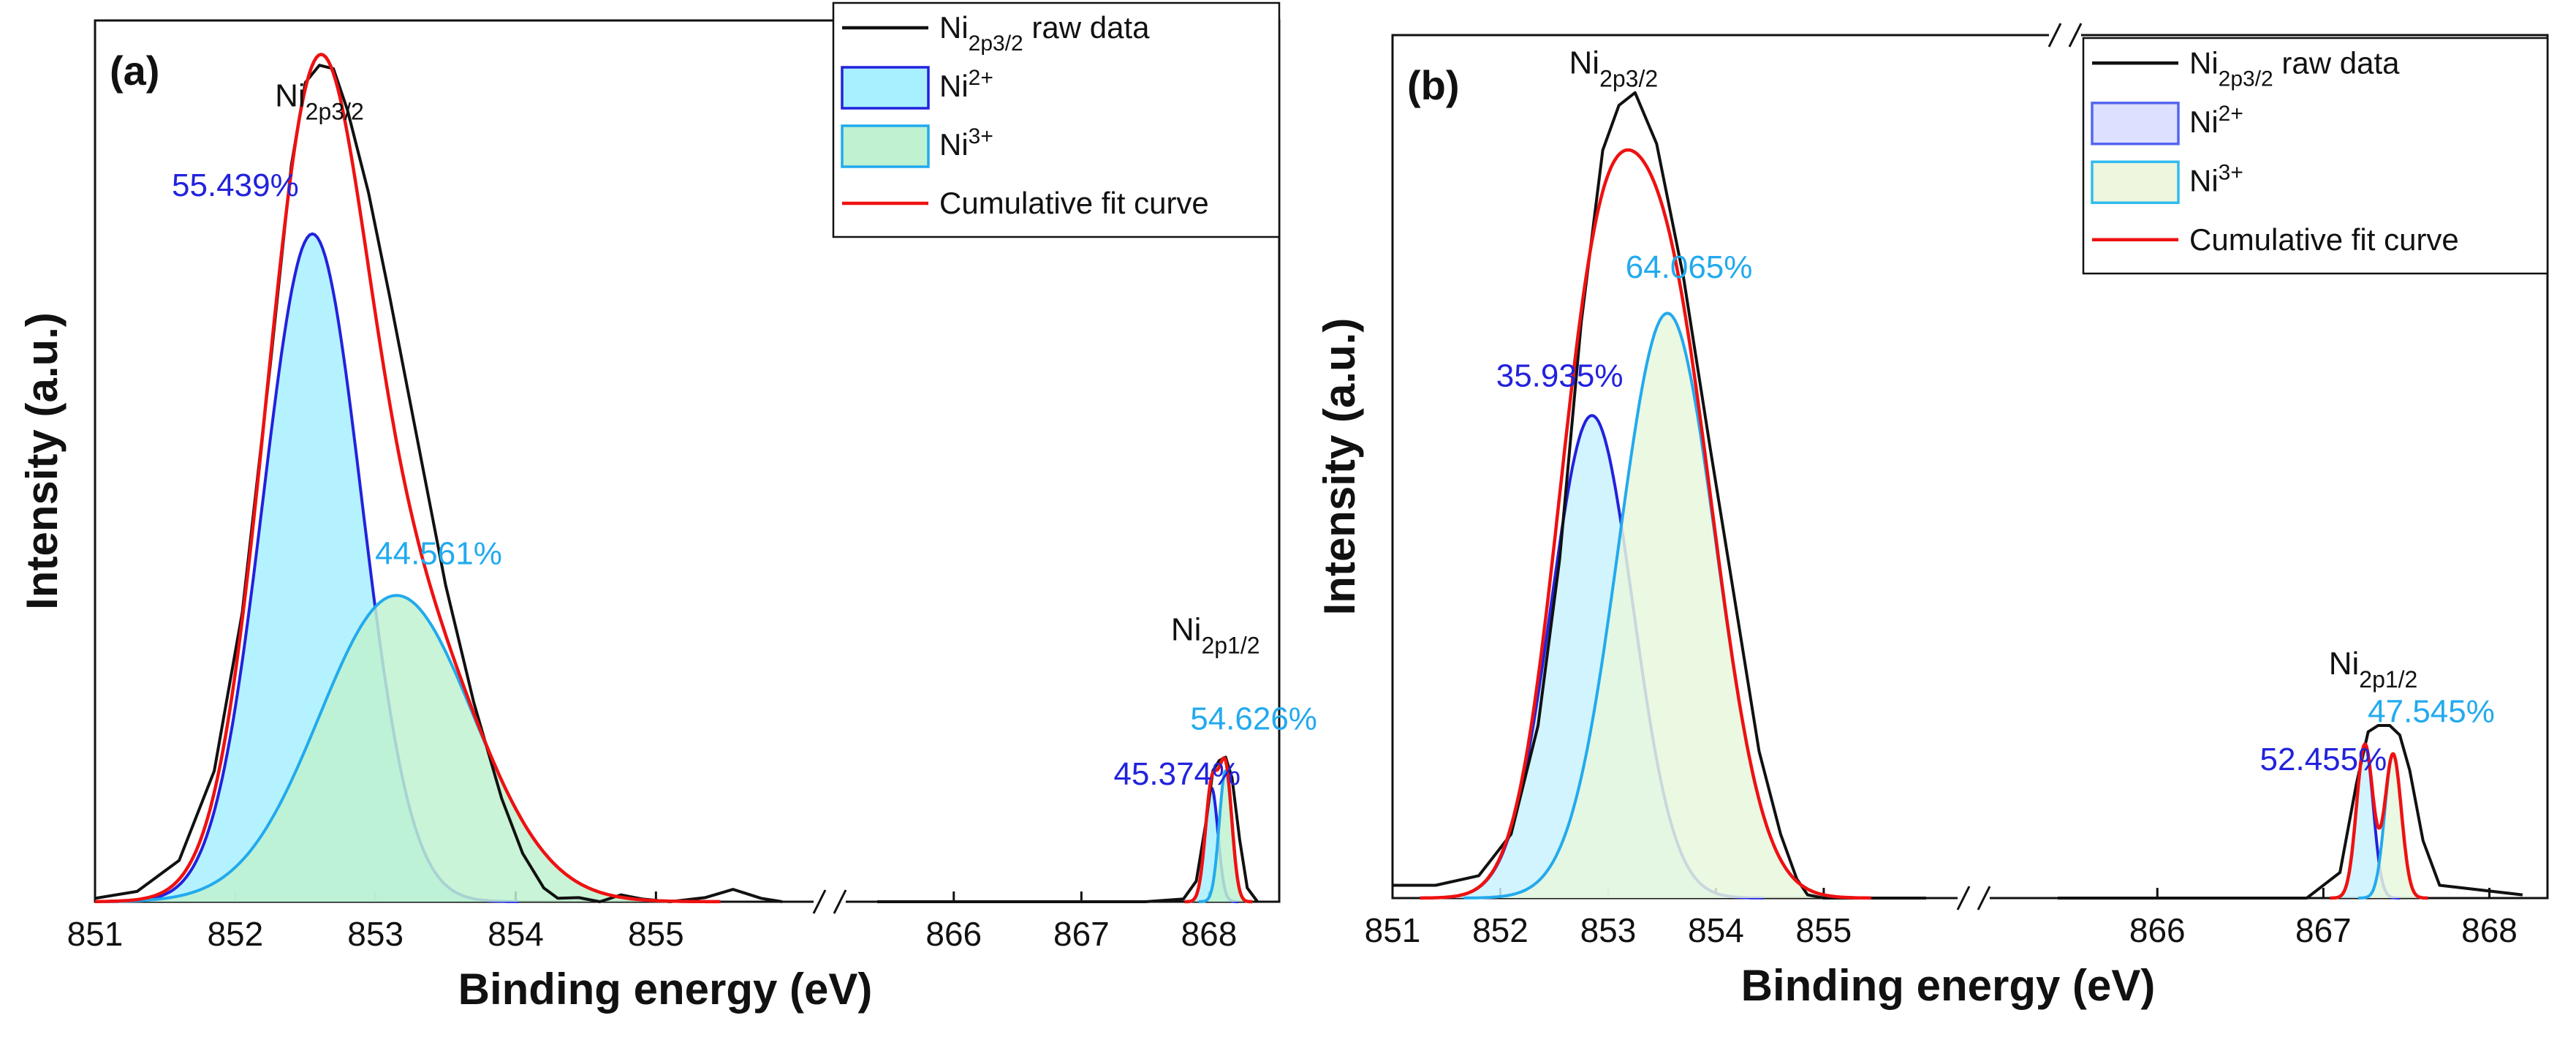 This screenshot has width=2576, height=1048. I want to click on component-percent-label: 44.561%, so click(438, 554).